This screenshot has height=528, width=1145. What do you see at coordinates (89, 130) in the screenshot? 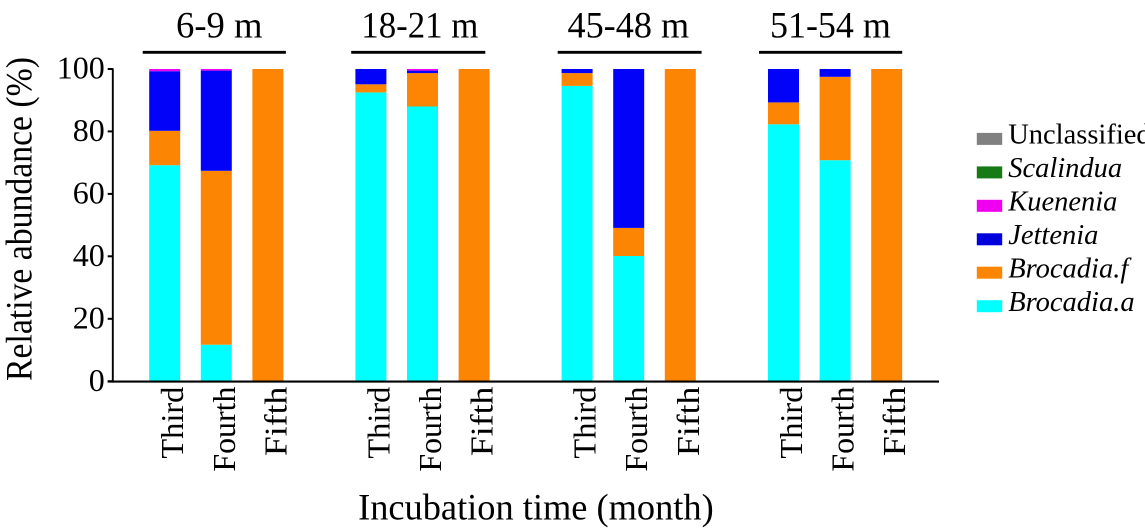
I see `svg-text: 80` at bounding box center [89, 130].